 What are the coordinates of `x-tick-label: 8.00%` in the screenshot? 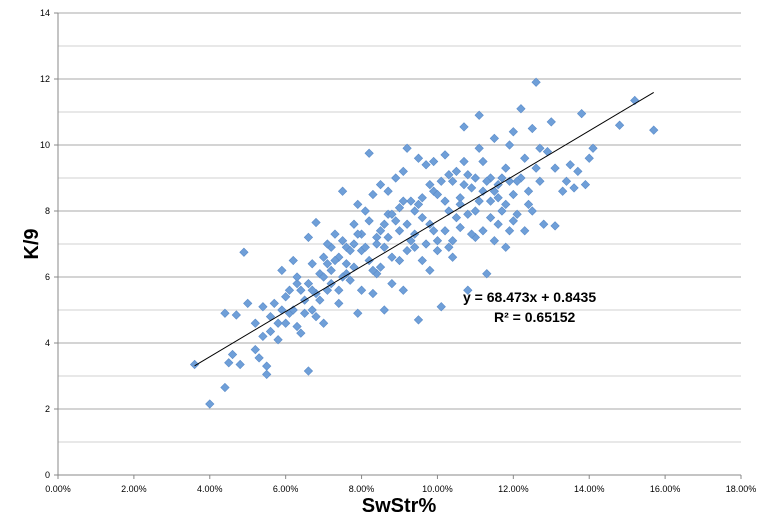 It's located at (362, 489).